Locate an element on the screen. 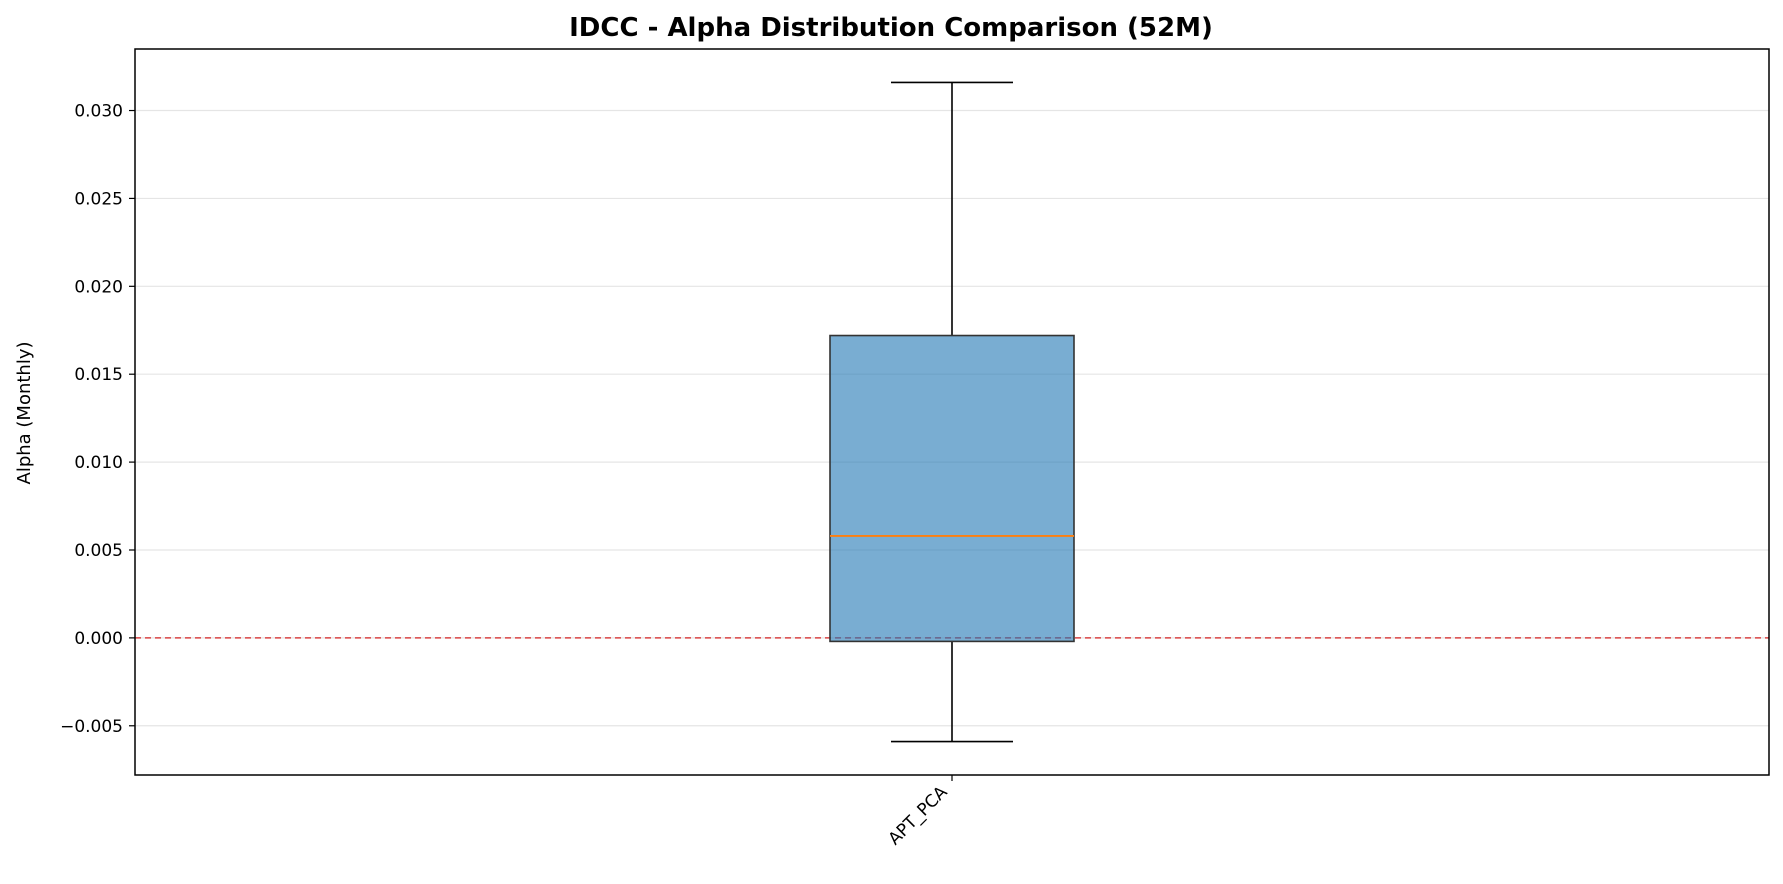  x-tick-label: APT_PCA is located at coordinates (918, 815).